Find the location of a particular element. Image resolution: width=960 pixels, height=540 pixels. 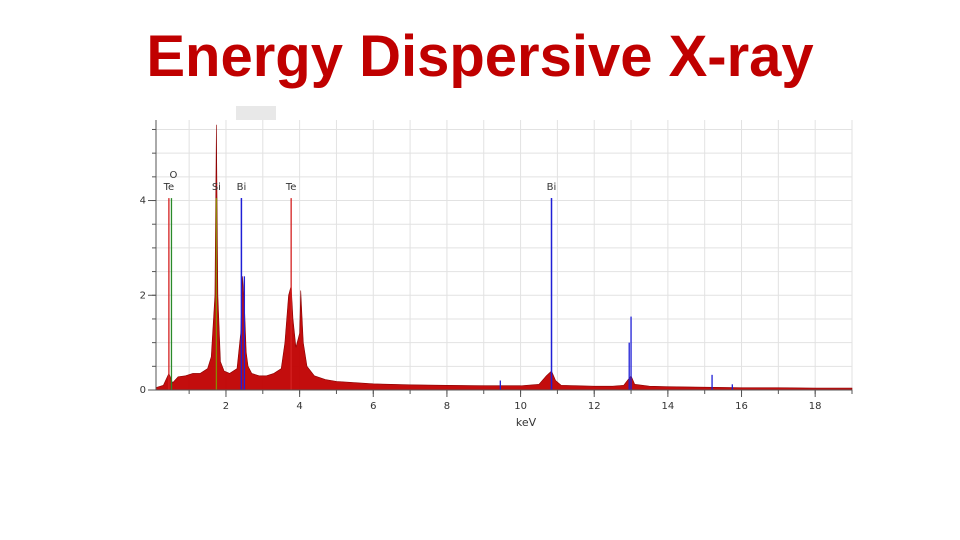

x-tick-label: 6 is located at coordinates (373, 406).